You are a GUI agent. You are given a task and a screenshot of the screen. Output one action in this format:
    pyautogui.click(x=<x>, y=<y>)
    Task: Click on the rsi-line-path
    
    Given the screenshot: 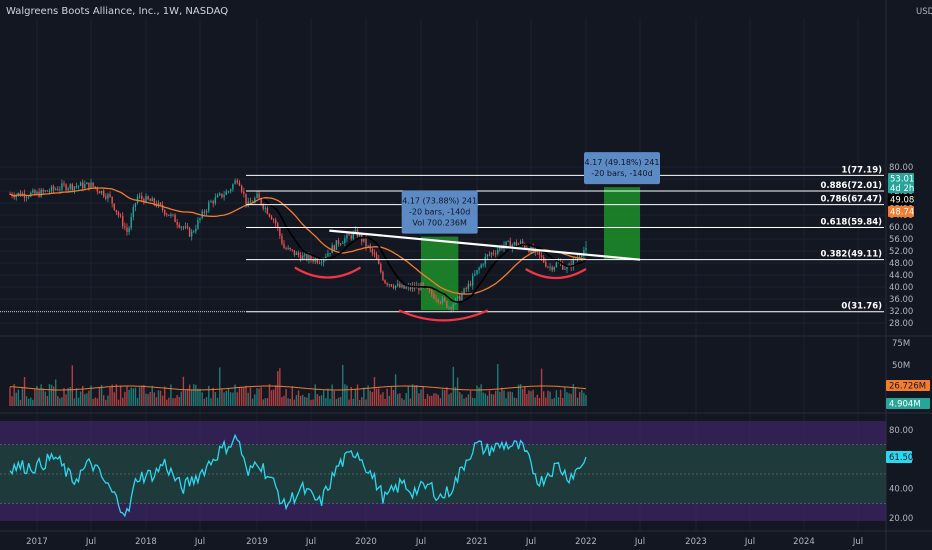 What is the action you would take?
    pyautogui.click(x=298, y=475)
    